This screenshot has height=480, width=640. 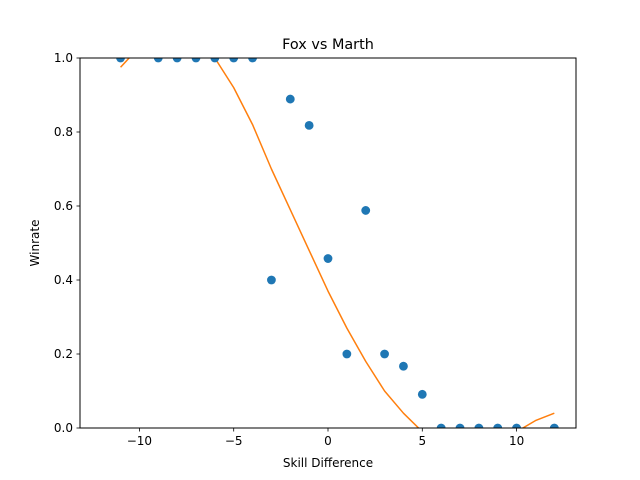 What do you see at coordinates (67, 243) in the screenshot?
I see `y-axis-ticks: 0.0 0.2 0.4 0.6 0.8 1.0` at bounding box center [67, 243].